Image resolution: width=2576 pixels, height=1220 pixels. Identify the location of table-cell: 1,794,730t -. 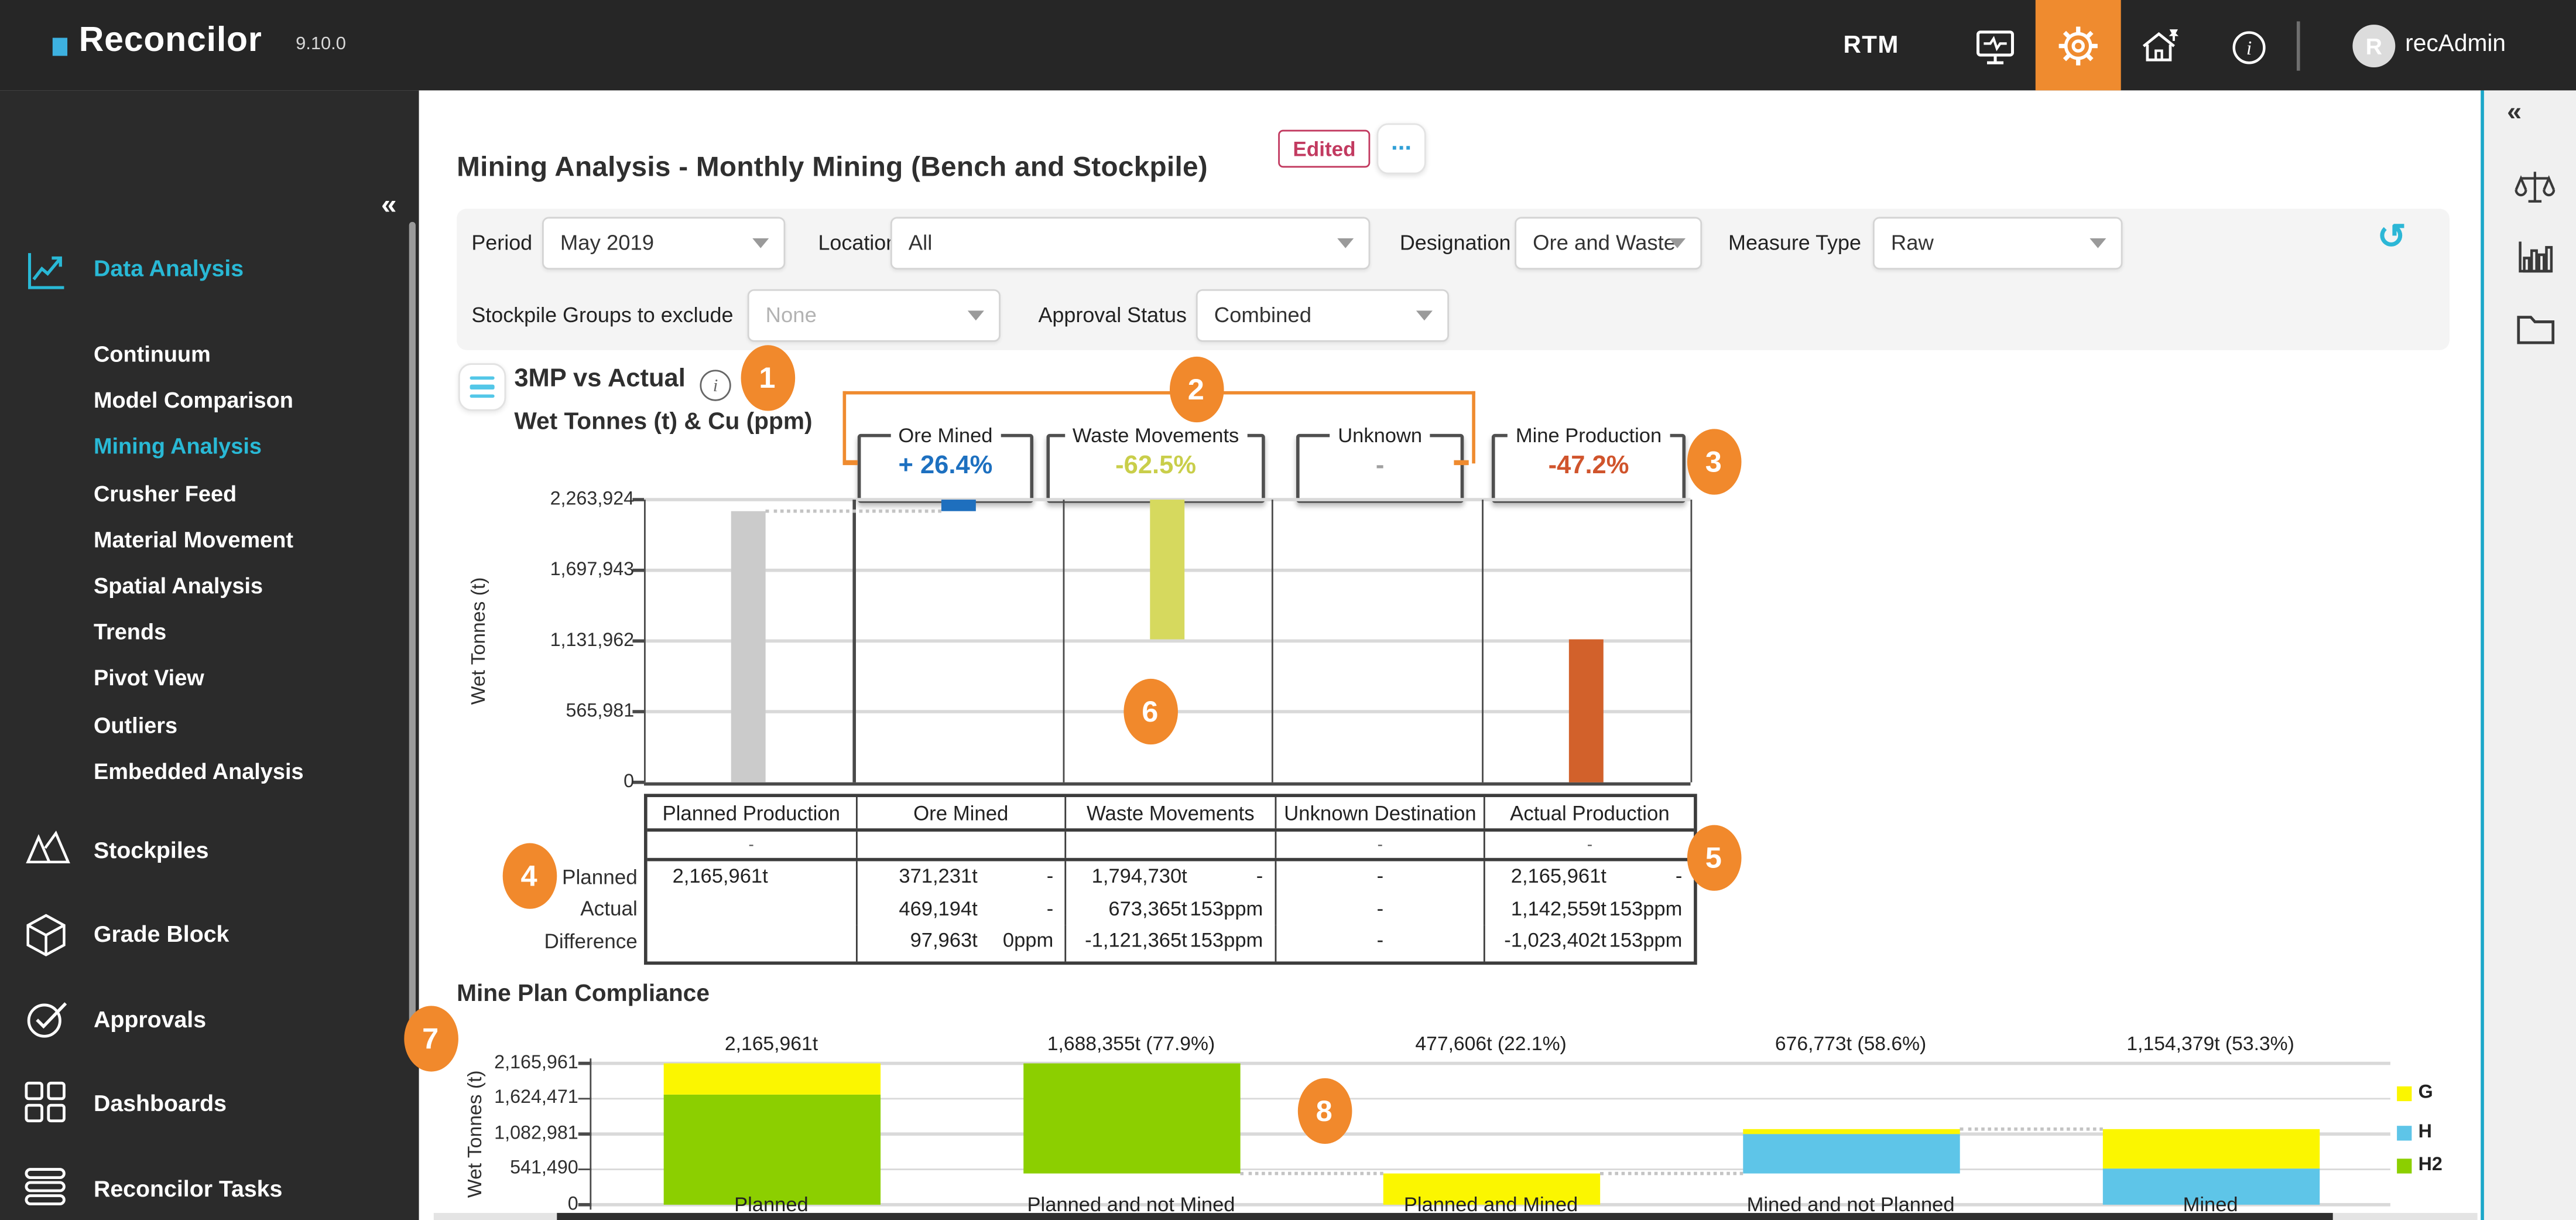
(1171, 877).